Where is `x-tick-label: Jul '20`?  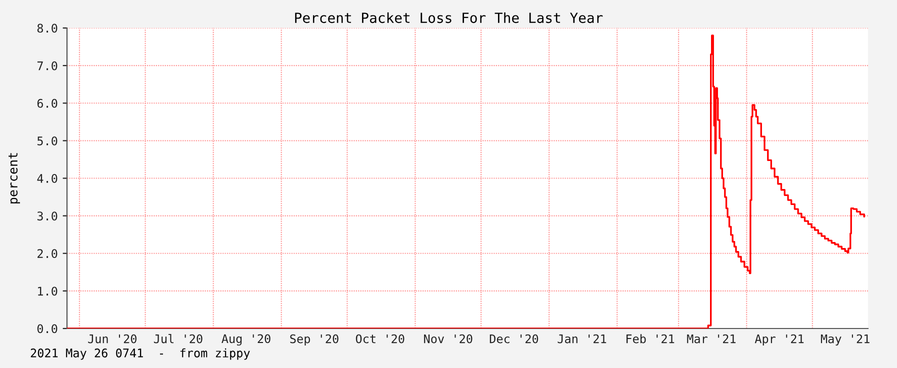 x-tick-label: Jul '20 is located at coordinates (178, 339).